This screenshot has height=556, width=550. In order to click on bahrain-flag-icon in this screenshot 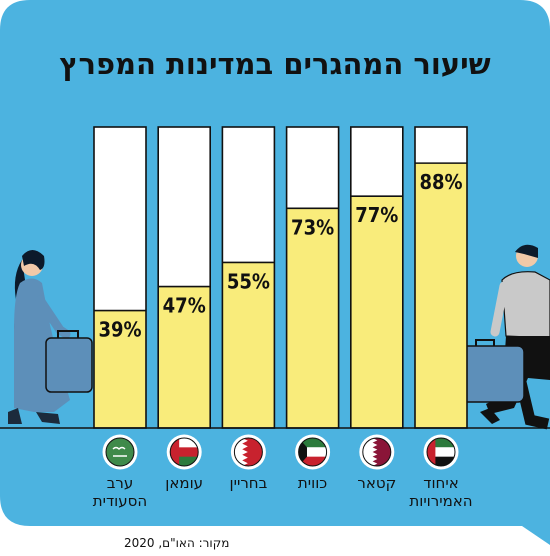, I will do `click(248, 452)`.